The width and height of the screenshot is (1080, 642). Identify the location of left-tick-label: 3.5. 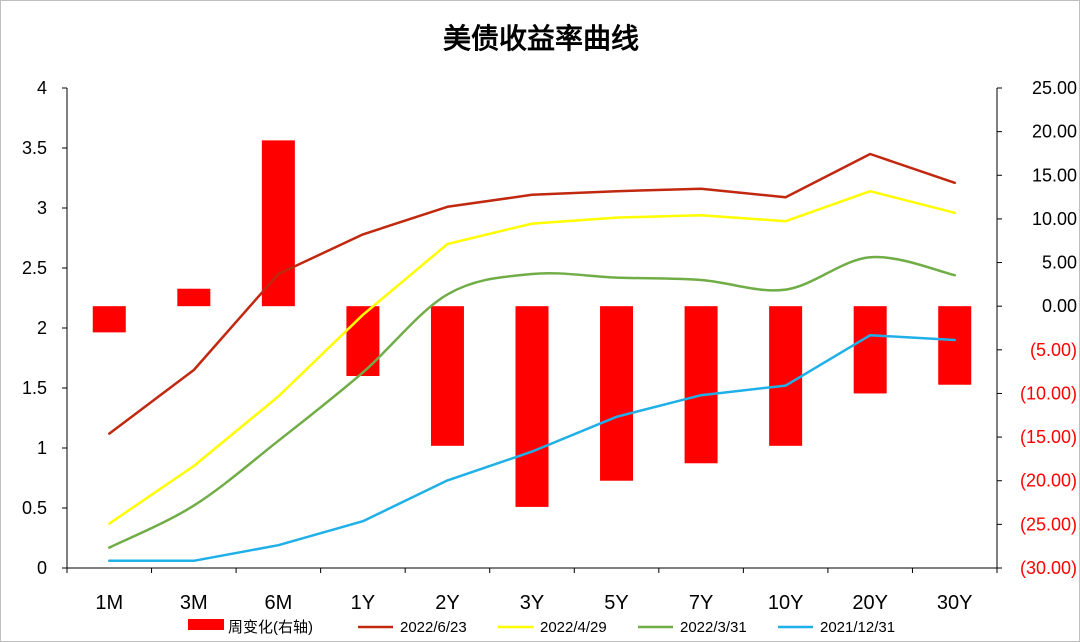
(34, 148).